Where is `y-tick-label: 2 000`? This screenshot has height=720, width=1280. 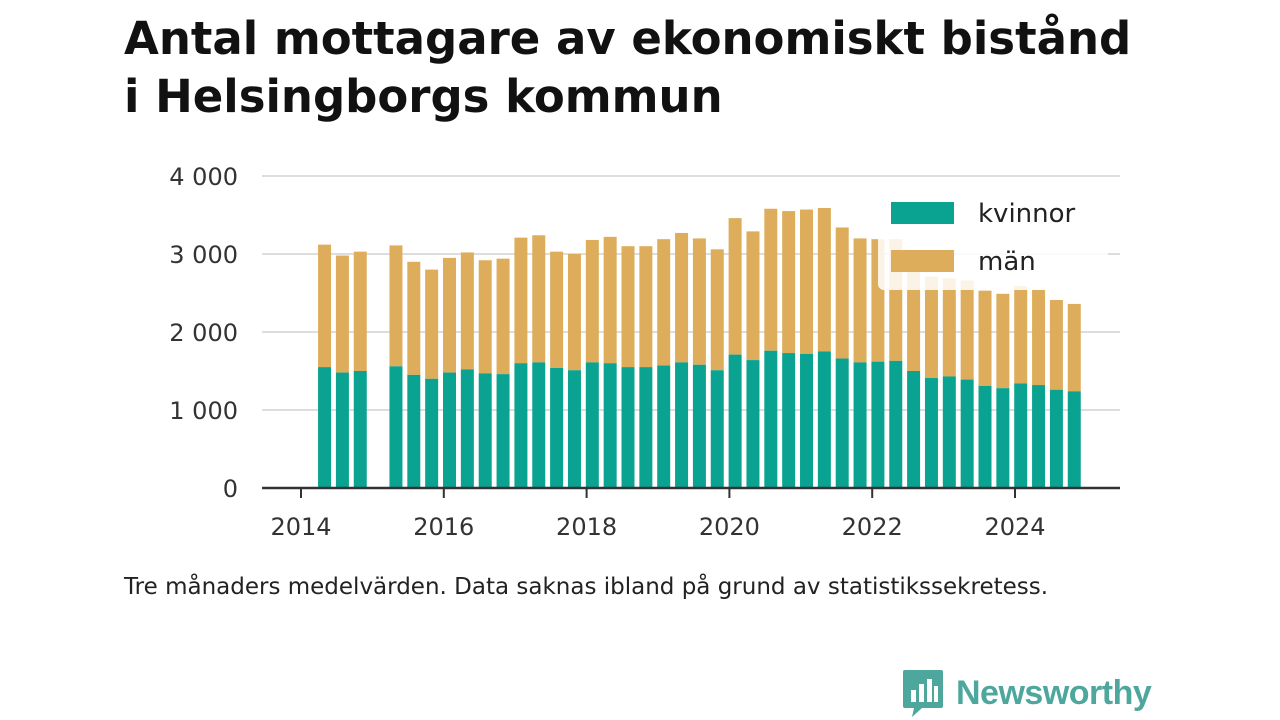 y-tick-label: 2 000 is located at coordinates (203, 333).